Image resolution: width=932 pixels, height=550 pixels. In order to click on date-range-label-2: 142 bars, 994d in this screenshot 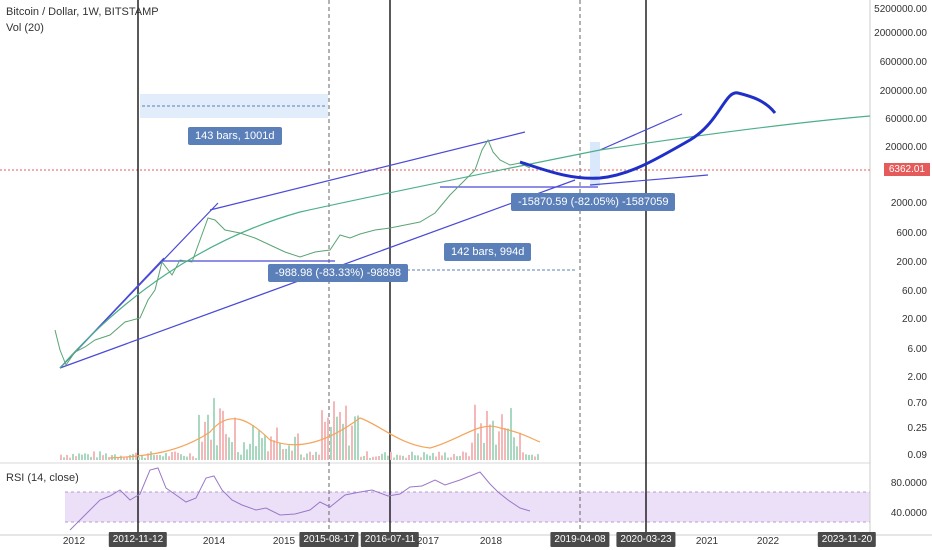, I will do `click(488, 252)`.